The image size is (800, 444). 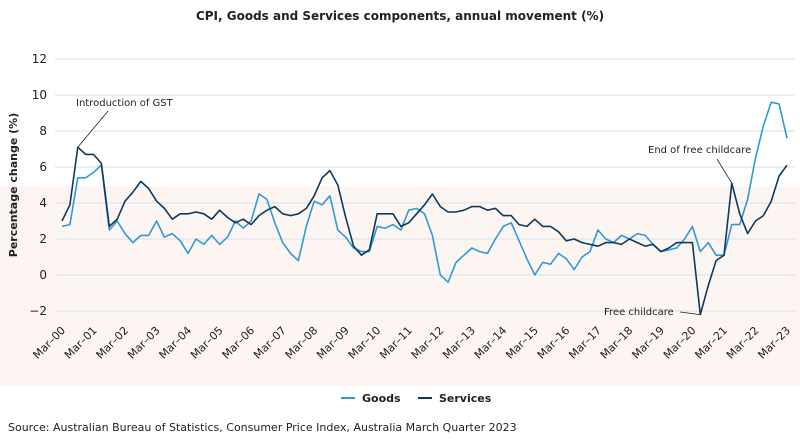 I want to click on y-tick-label: 8, so click(x=43, y=131).